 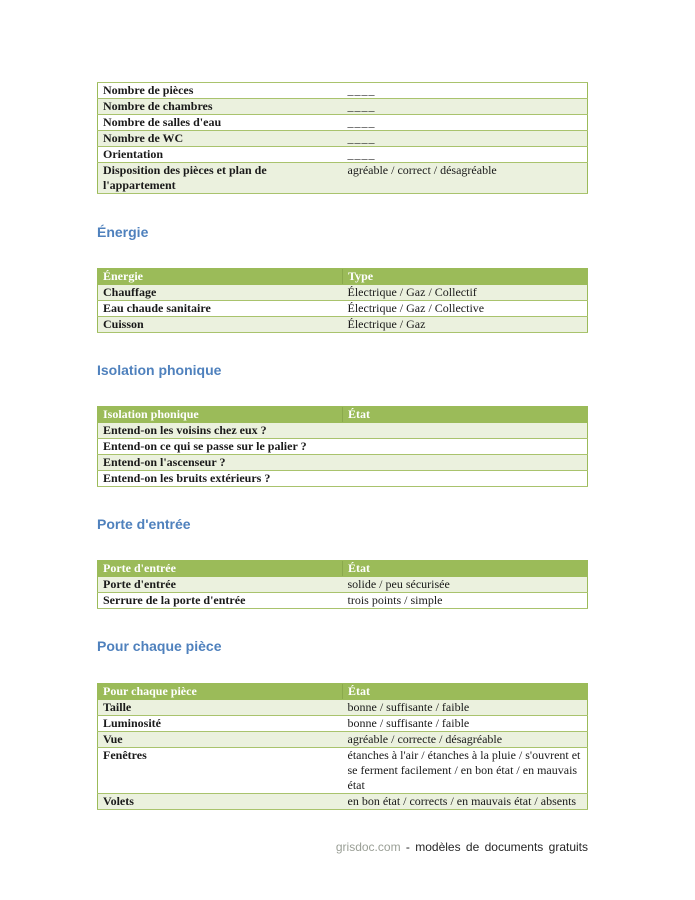 I want to click on row-label: Porte d'entrée, so click(x=220, y=584).